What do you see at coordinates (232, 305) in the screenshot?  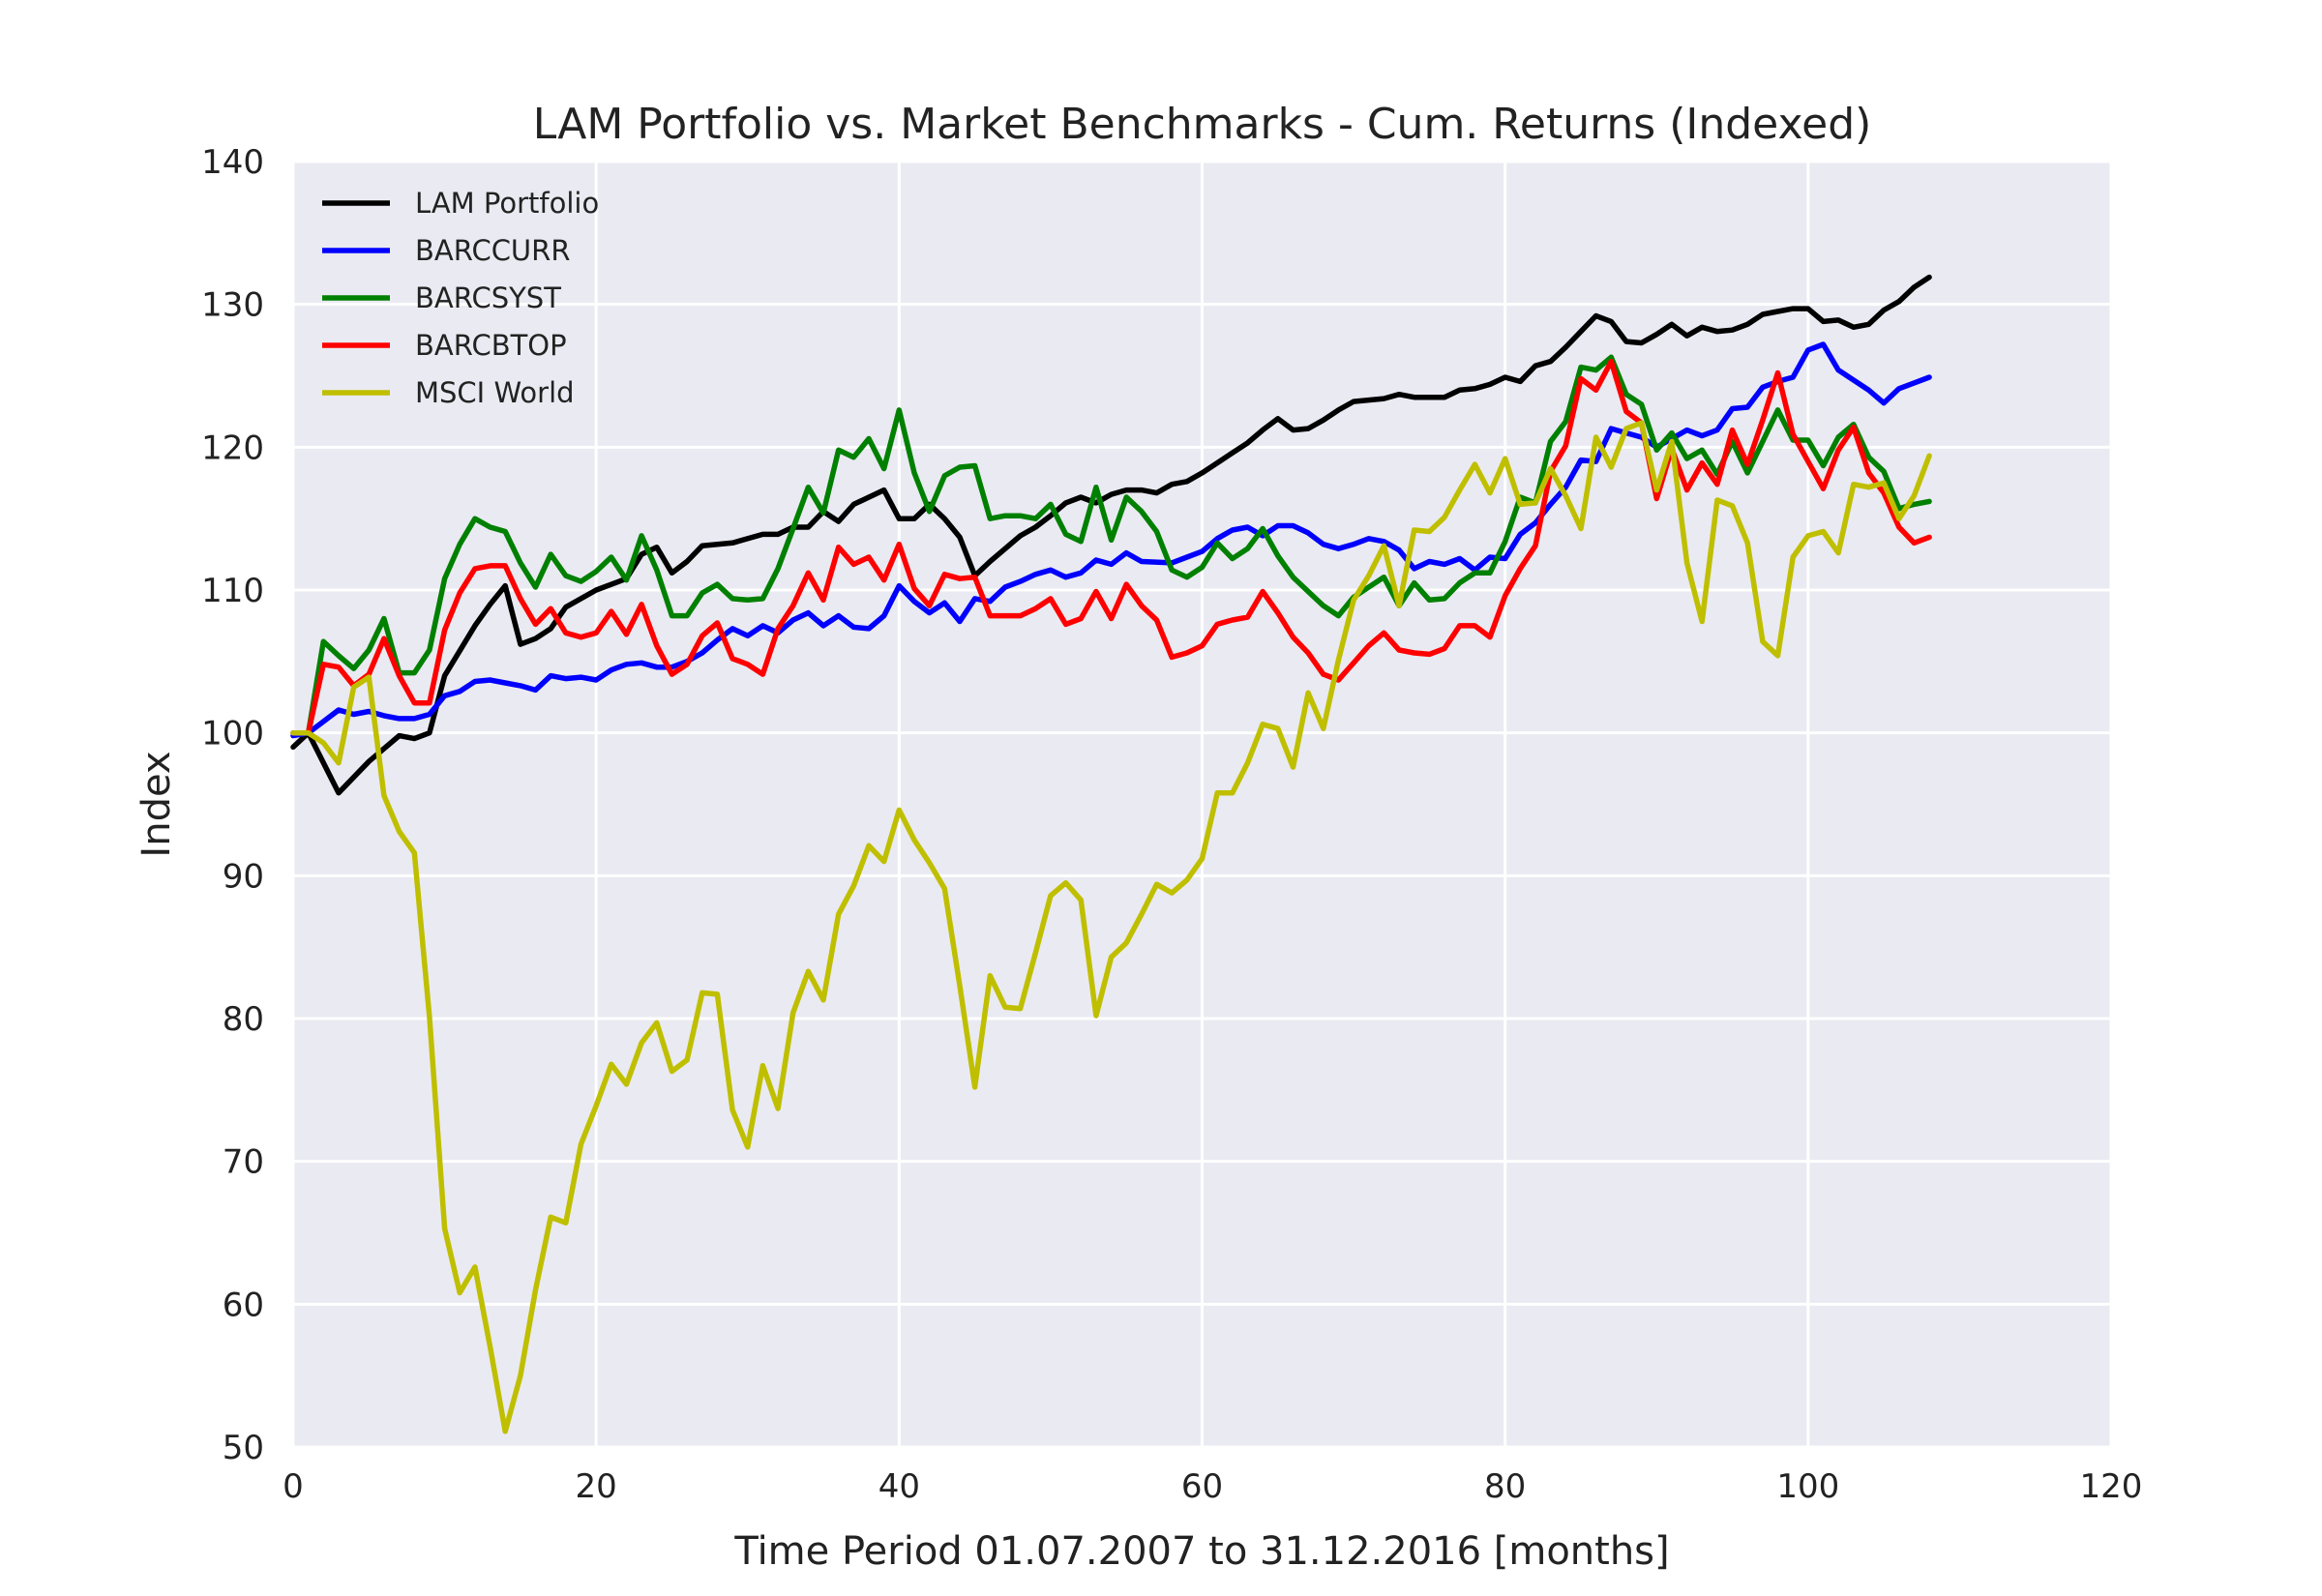 I see `y-tick-label: 130` at bounding box center [232, 305].